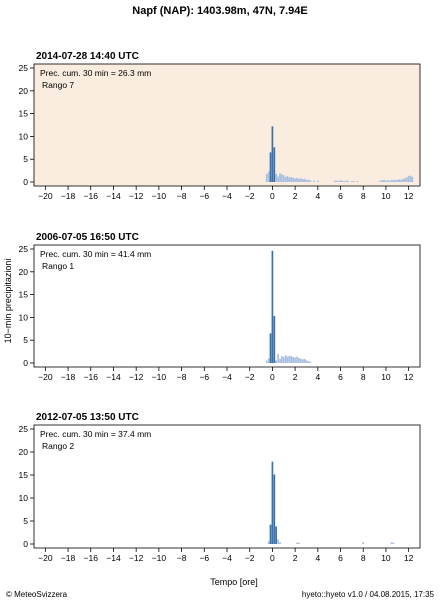  What do you see at coordinates (340, 196) in the screenshot?
I see `x-tick-label: 6` at bounding box center [340, 196].